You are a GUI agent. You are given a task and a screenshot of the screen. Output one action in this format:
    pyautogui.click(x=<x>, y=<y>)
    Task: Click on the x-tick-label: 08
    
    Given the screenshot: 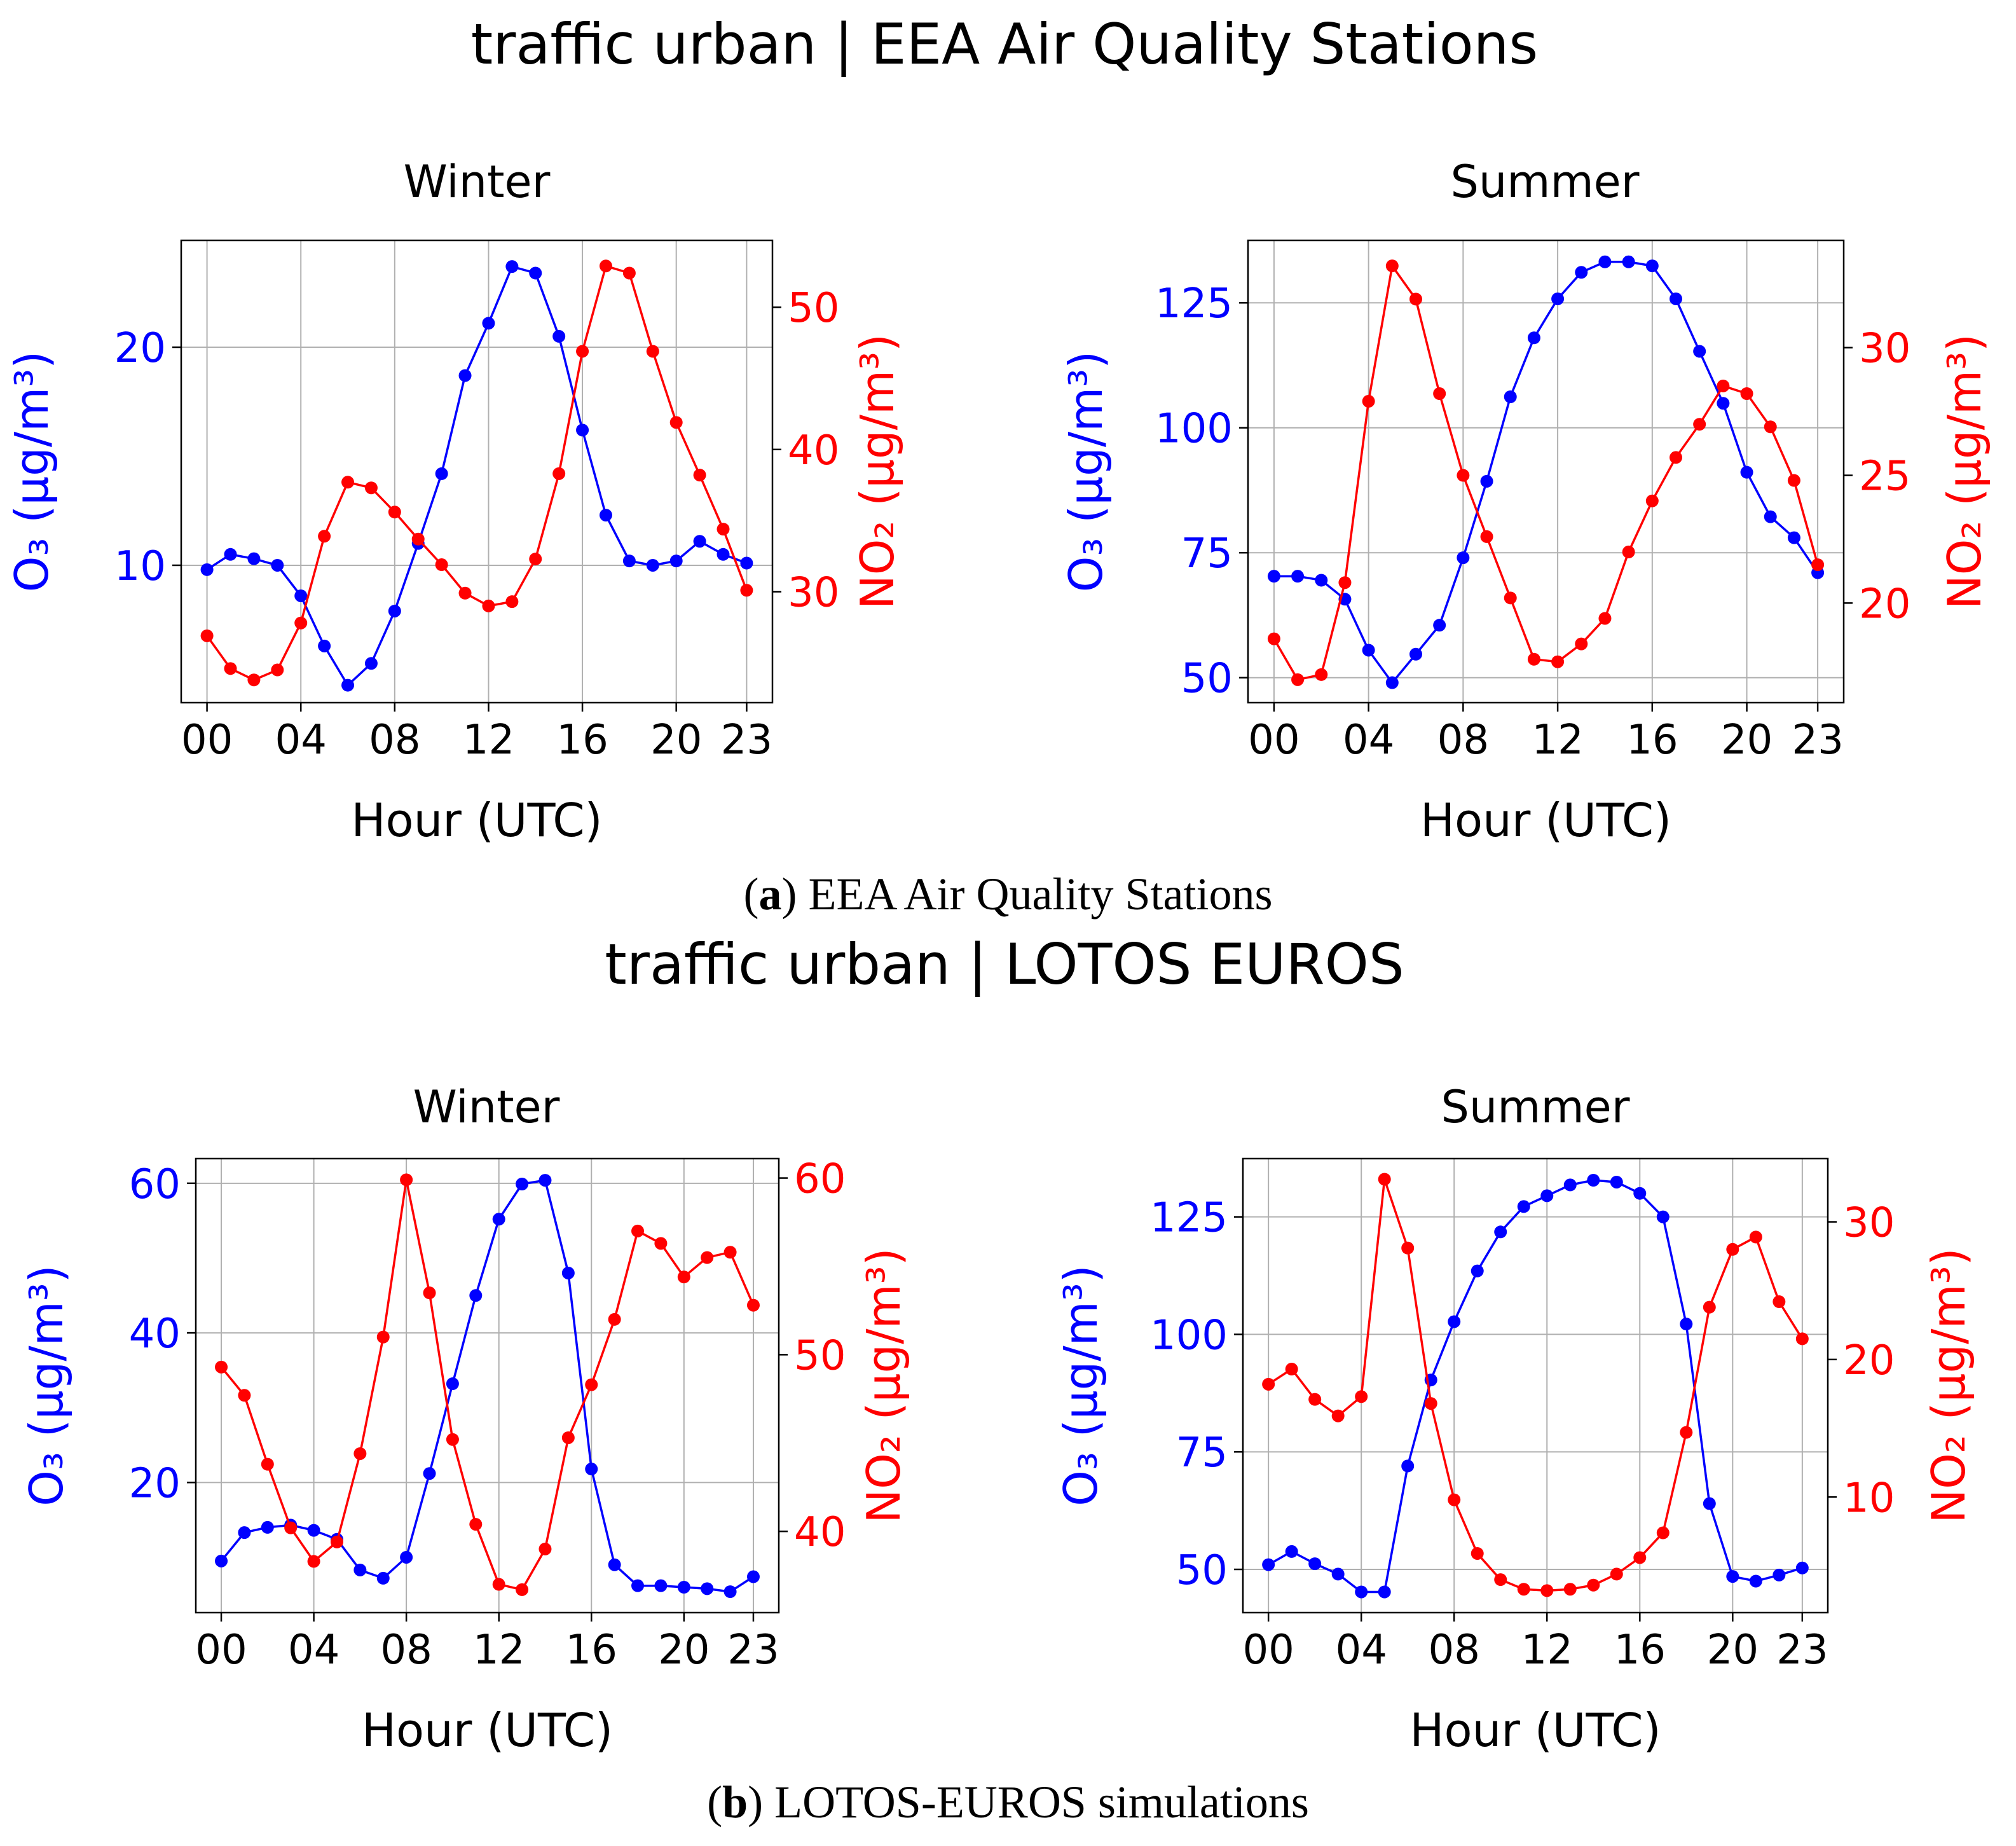 What is the action you would take?
    pyautogui.click(x=1463, y=740)
    